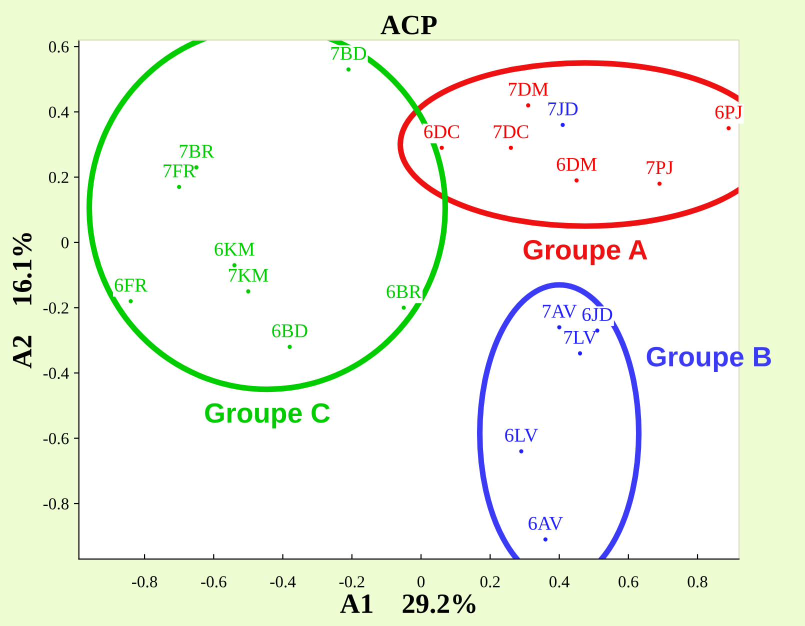  Describe the element at coordinates (283, 582) in the screenshot. I see `x-tick-label: -0.4` at that location.